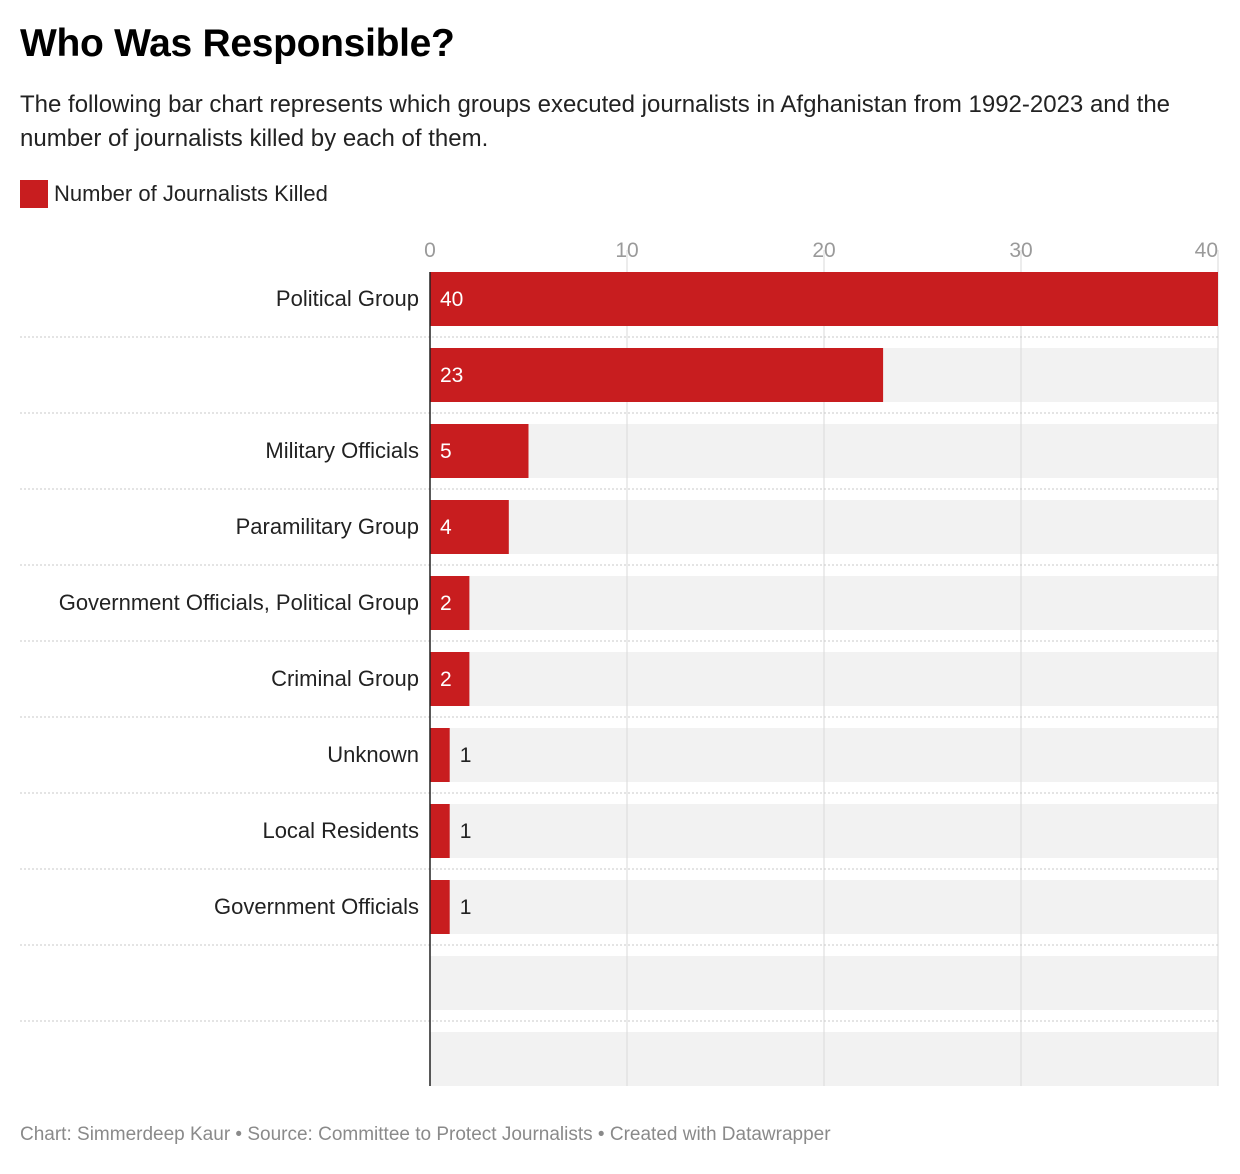 This screenshot has height=1174, width=1240. I want to click on category-label: Government Officials, Political Group, so click(239, 602).